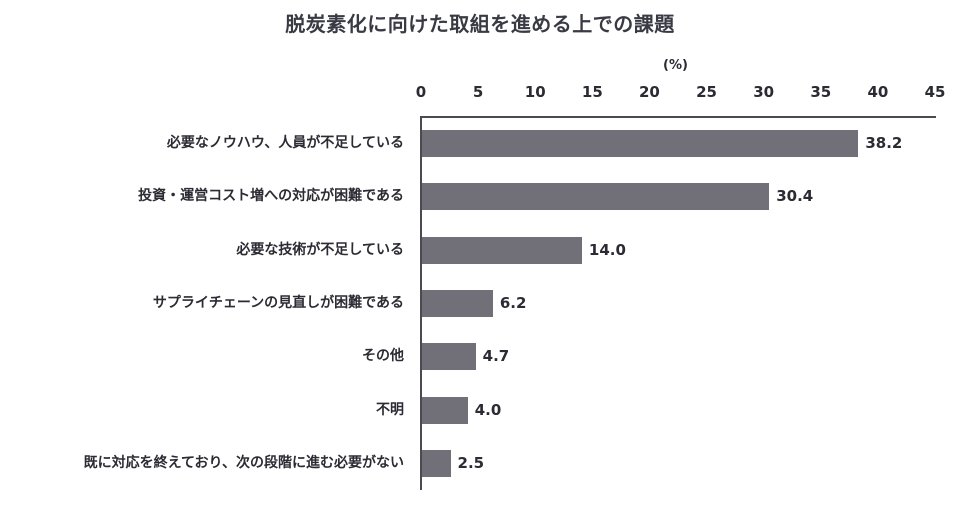  Describe the element at coordinates (821, 92) in the screenshot. I see `x-tick-label: 35` at that location.